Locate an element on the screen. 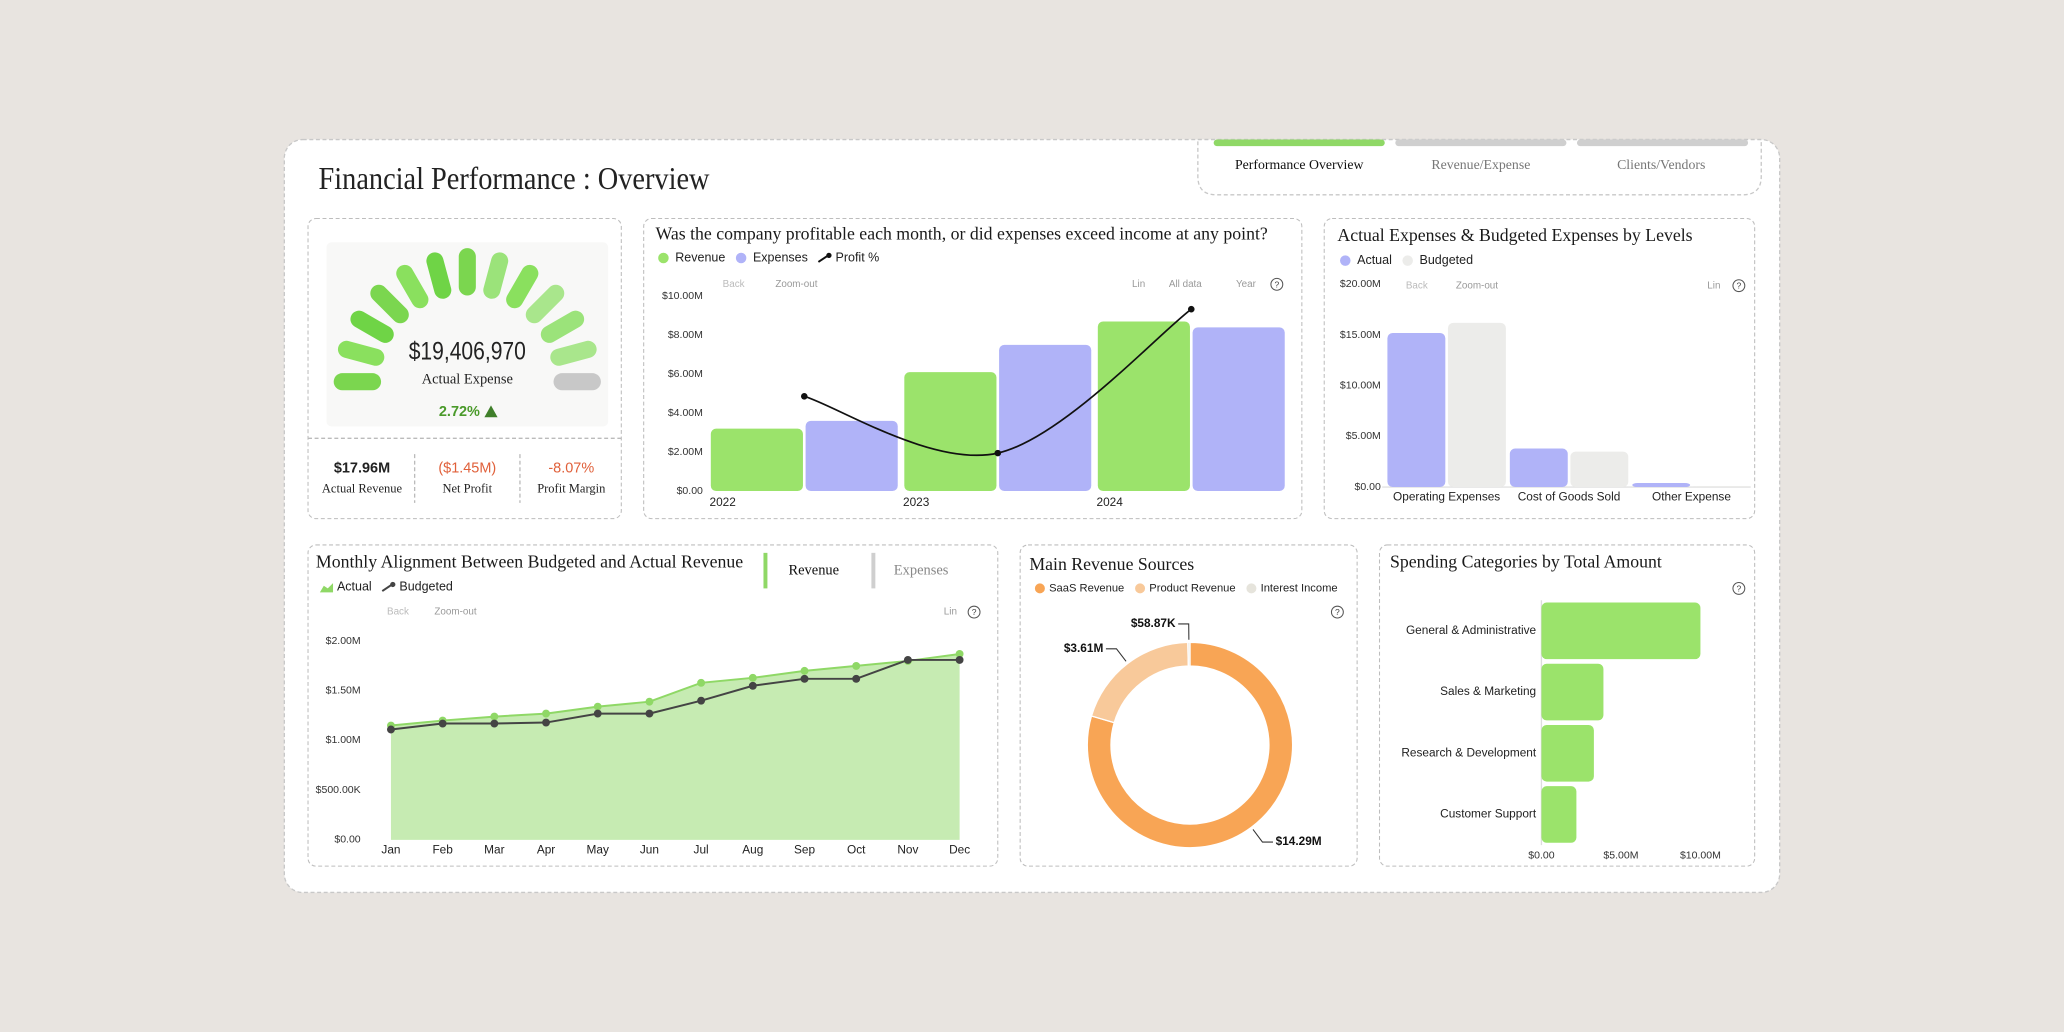 The width and height of the screenshot is (2064, 1032). kpi-label: Net Profit is located at coordinates (467, 489).